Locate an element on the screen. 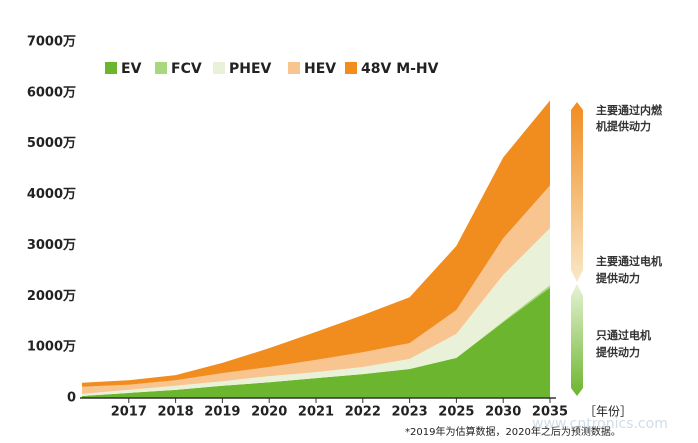 The height and width of the screenshot is (443, 698). legend-label: 48V M-HV is located at coordinates (400, 69).